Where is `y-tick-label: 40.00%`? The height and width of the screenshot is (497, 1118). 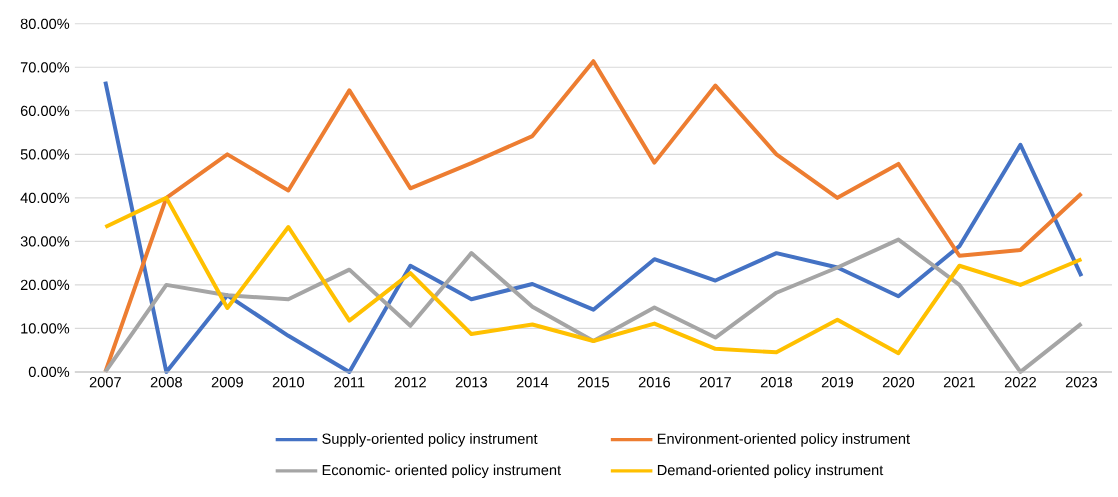 y-tick-label: 40.00% is located at coordinates (45, 198).